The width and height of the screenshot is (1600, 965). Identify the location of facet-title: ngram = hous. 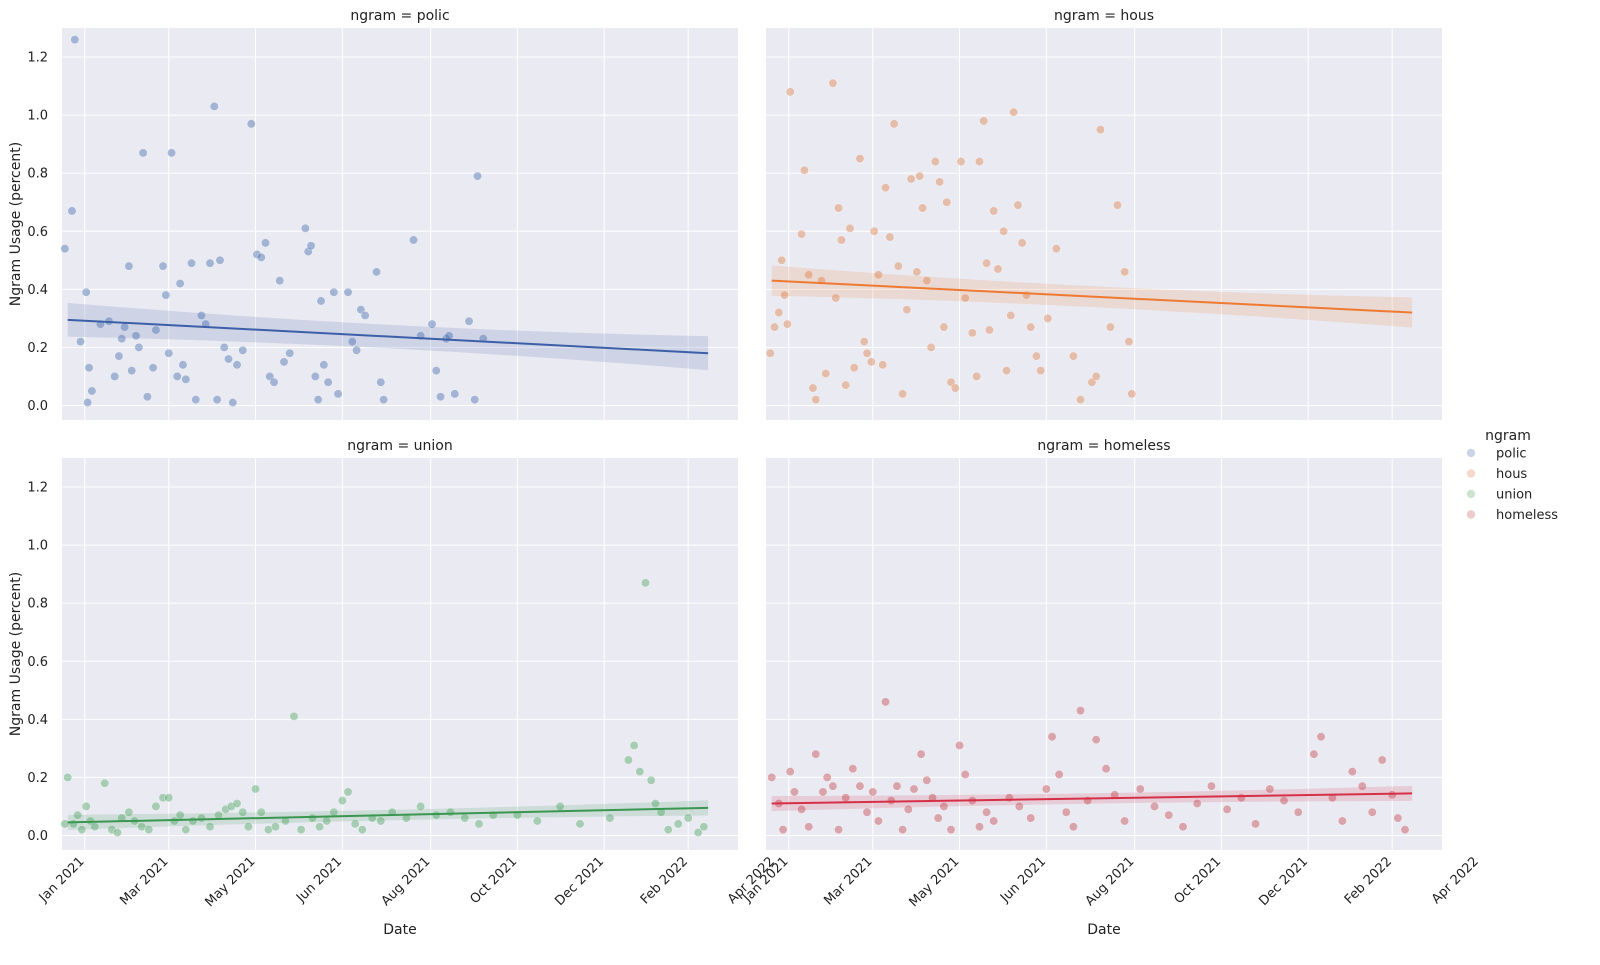
(1104, 16).